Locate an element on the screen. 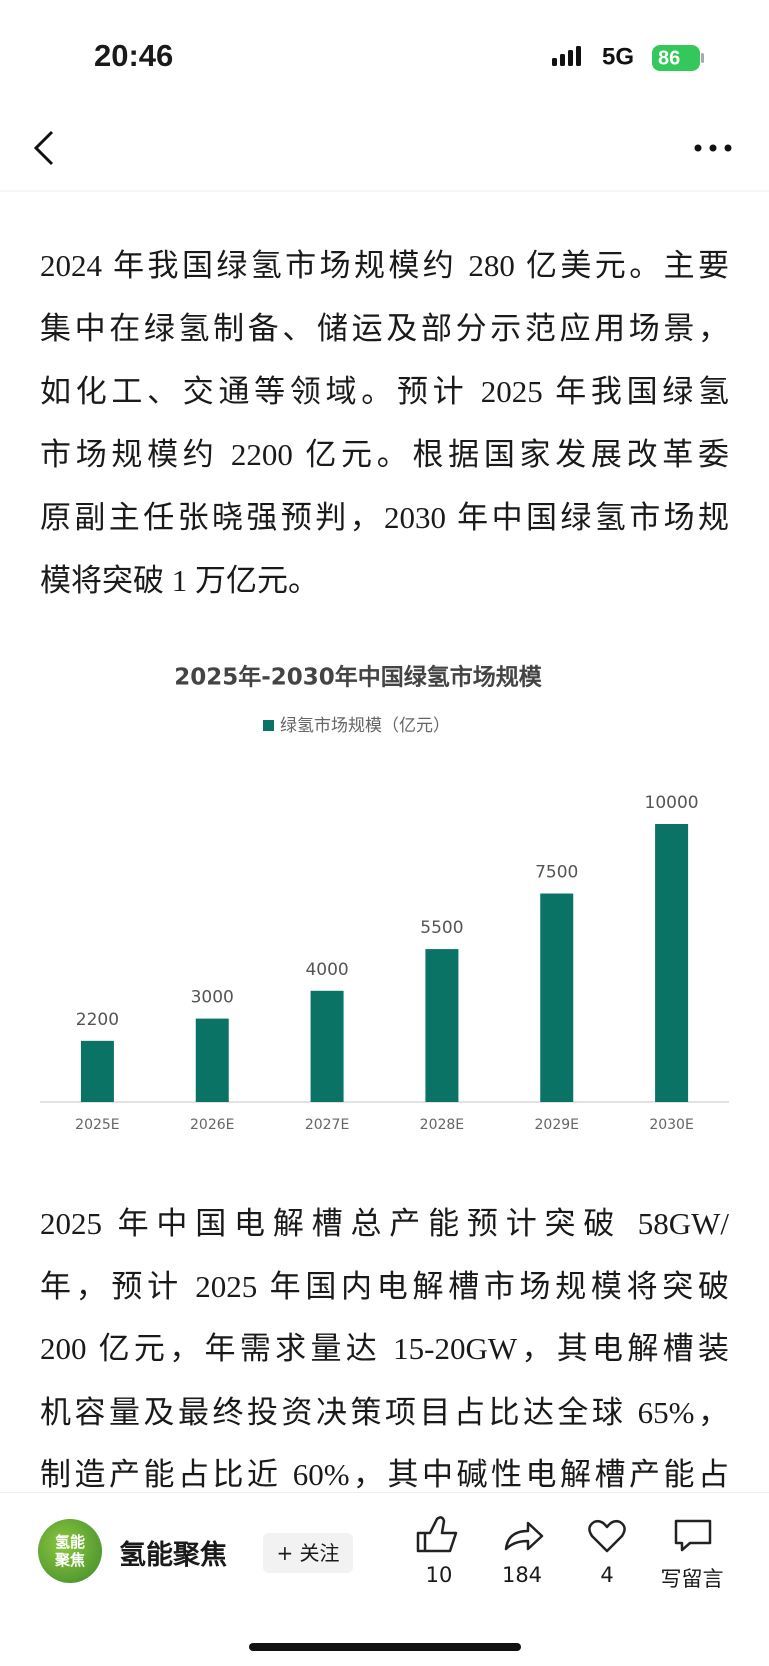 The height and width of the screenshot is (1666, 769). text-line: 市场规模约 2200 亿元。根据国家发展改革委 is located at coordinates (384, 454).